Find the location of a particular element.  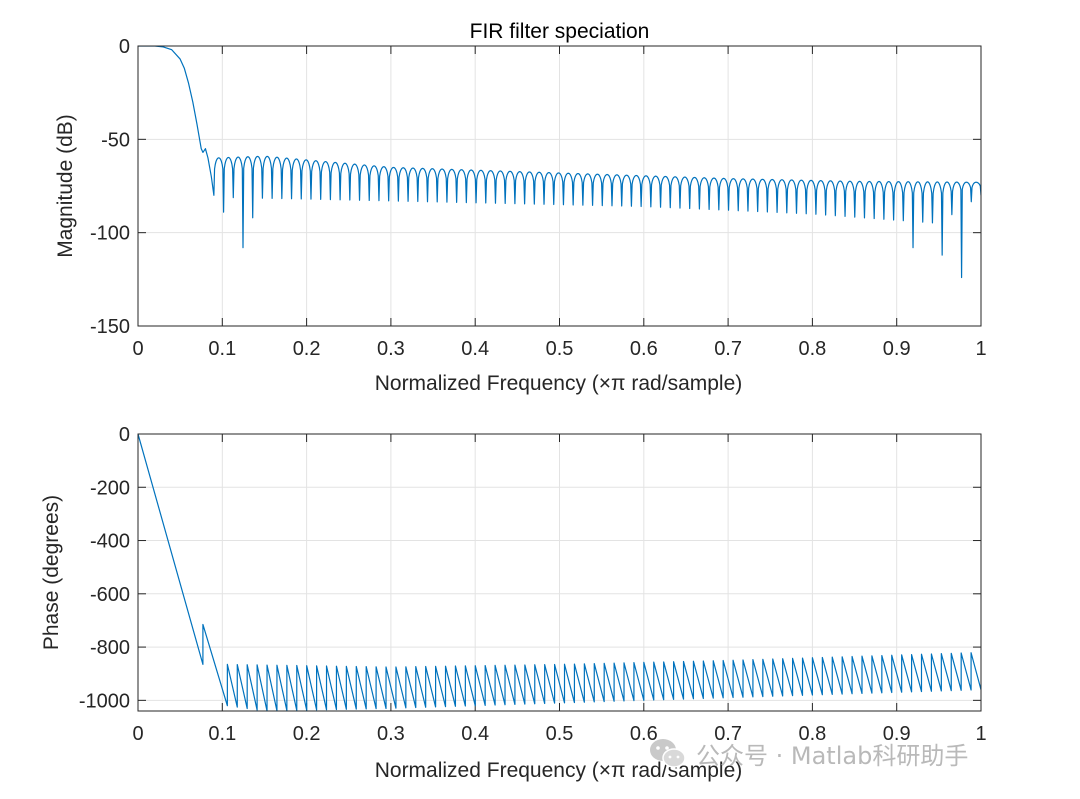

y-tick-label: -200 is located at coordinates (110, 488).